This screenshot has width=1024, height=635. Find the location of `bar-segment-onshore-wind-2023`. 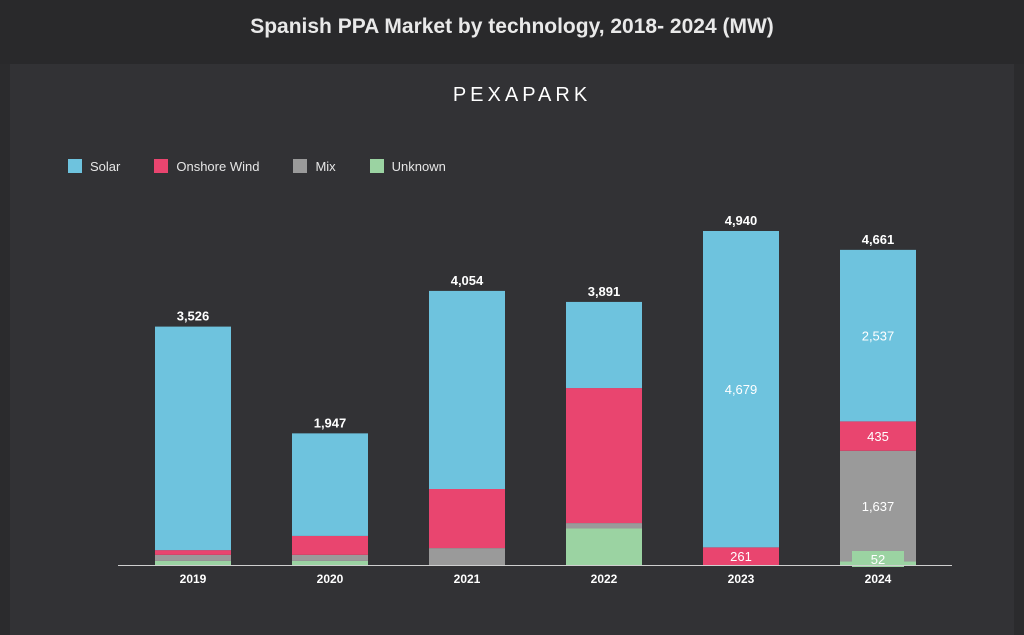

bar-segment-onshore-wind-2023 is located at coordinates (741, 556).